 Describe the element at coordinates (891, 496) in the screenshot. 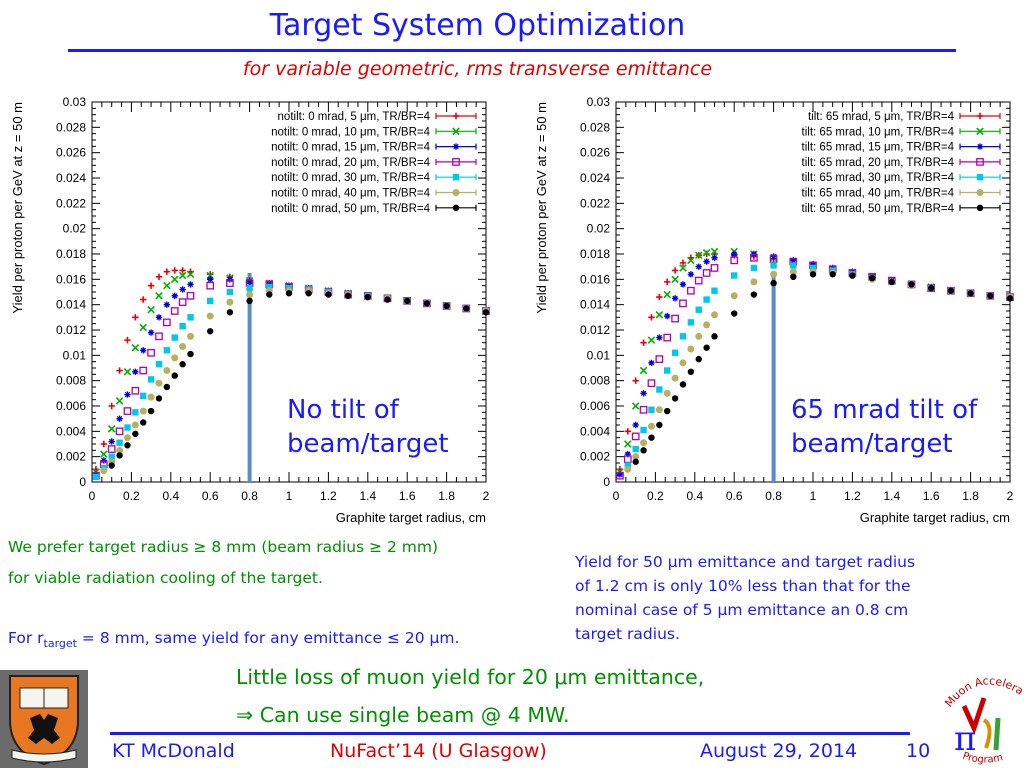

I see `x-tick-label: 1.4` at that location.